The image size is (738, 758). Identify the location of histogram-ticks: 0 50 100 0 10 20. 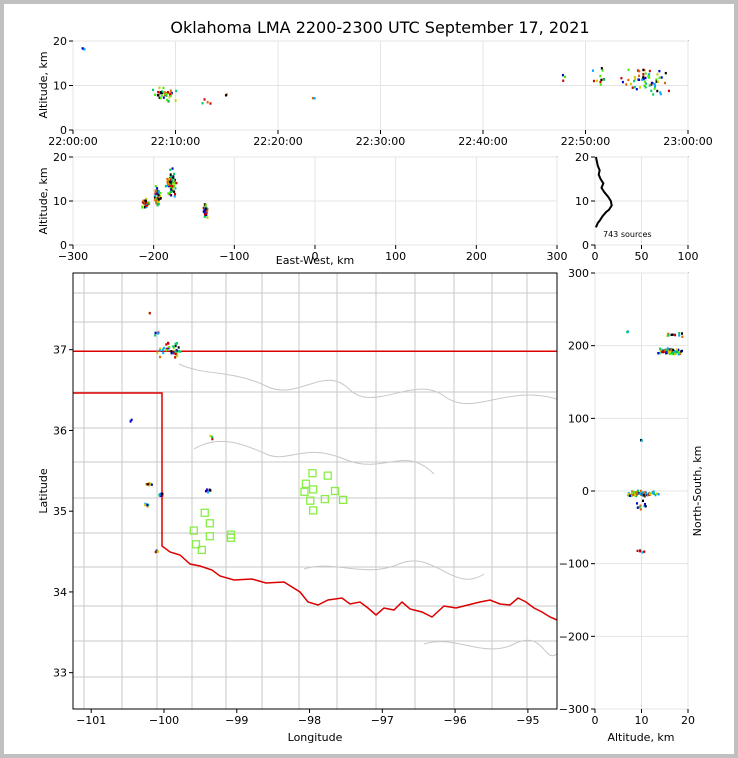
(637, 207).